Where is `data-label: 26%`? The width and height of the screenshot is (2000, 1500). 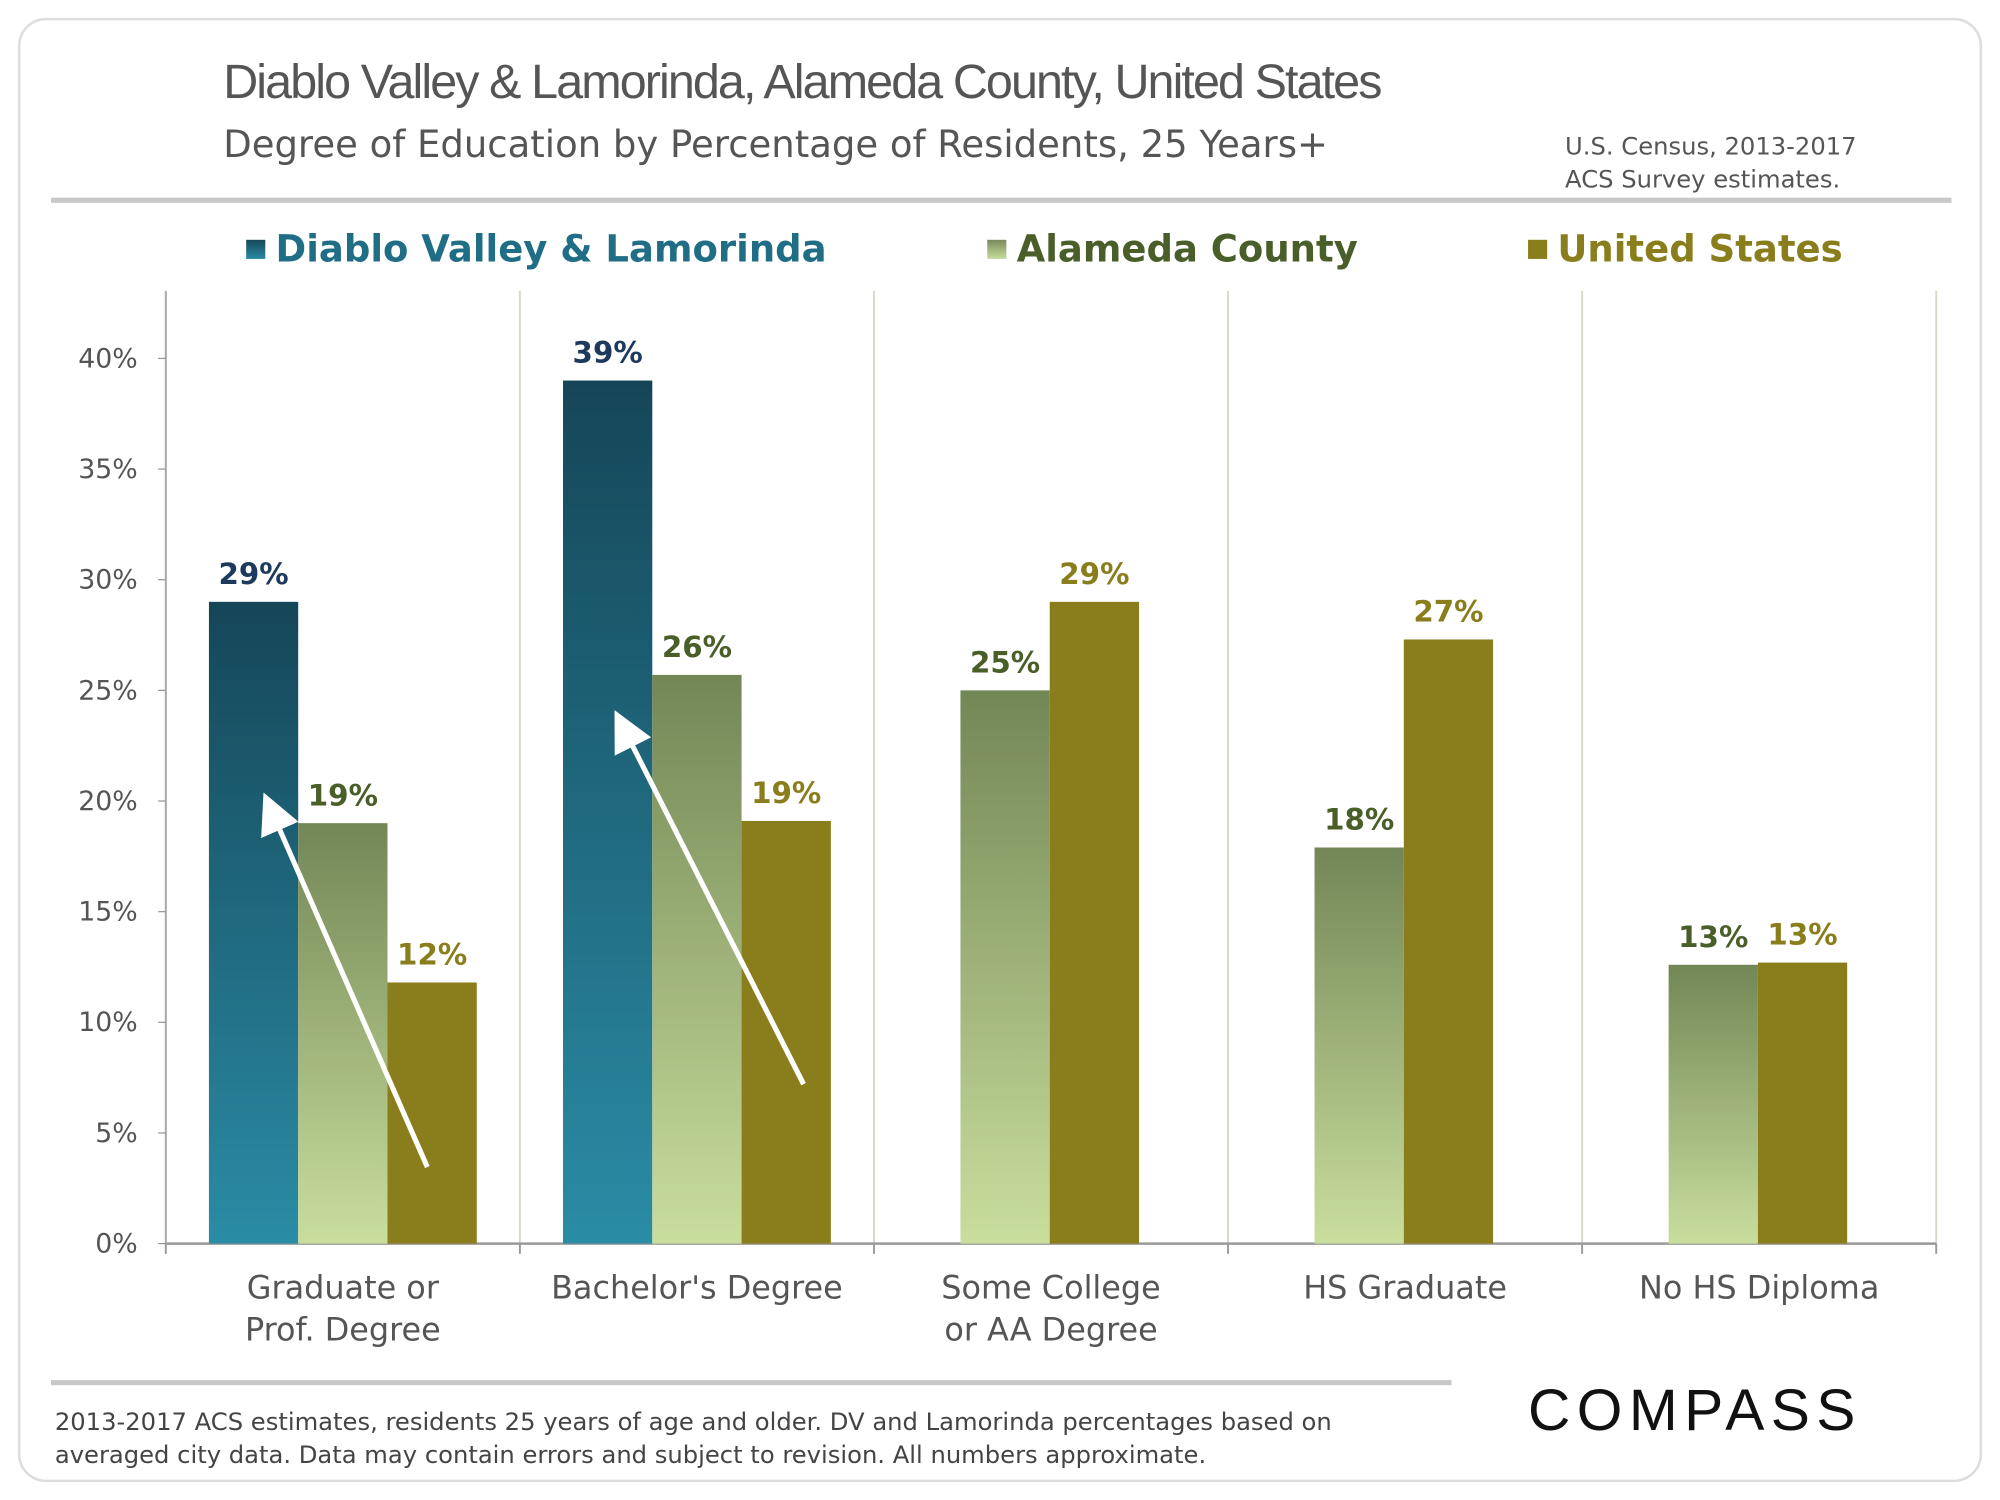
data-label: 26% is located at coordinates (697, 647).